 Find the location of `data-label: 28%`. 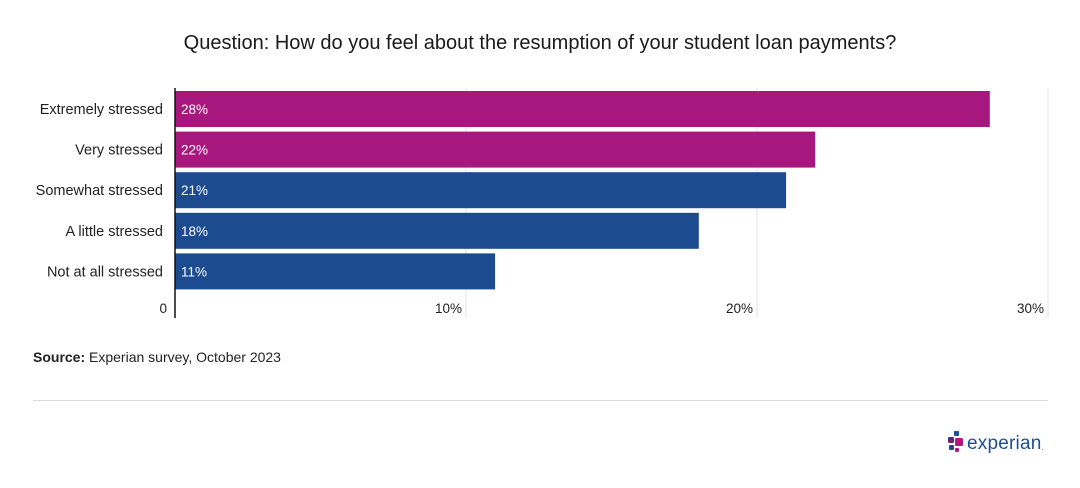

data-label: 28% is located at coordinates (194, 109).